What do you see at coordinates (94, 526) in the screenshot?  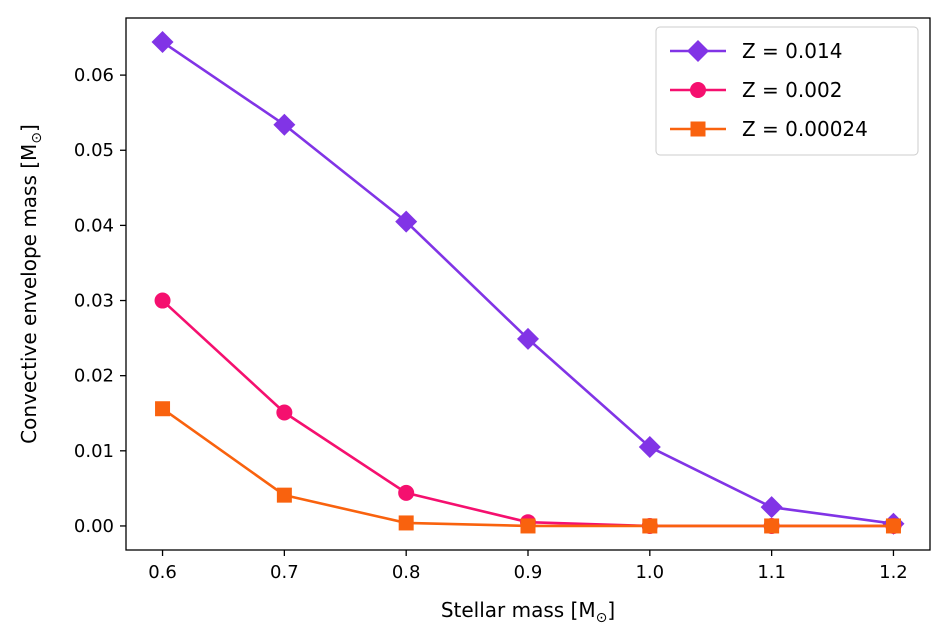 I see `y-tick-label: 0.00` at bounding box center [94, 526].